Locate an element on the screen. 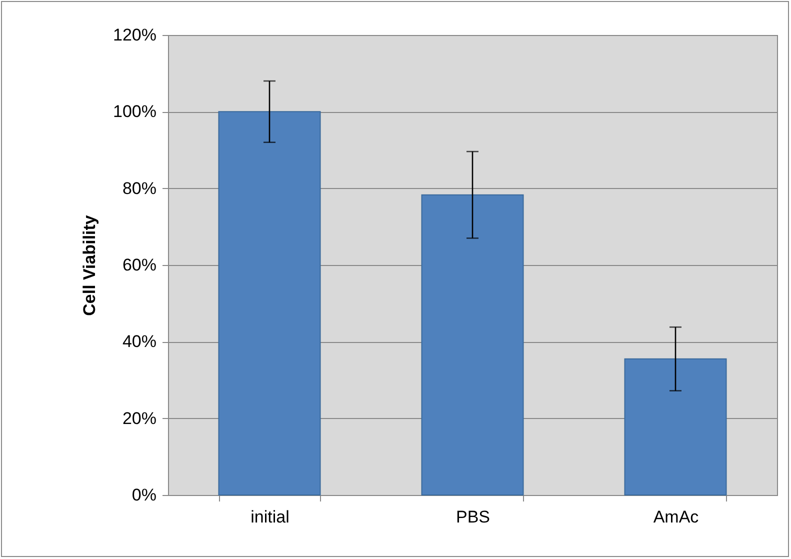  y-axis-title: Cell Viability is located at coordinates (90, 265).